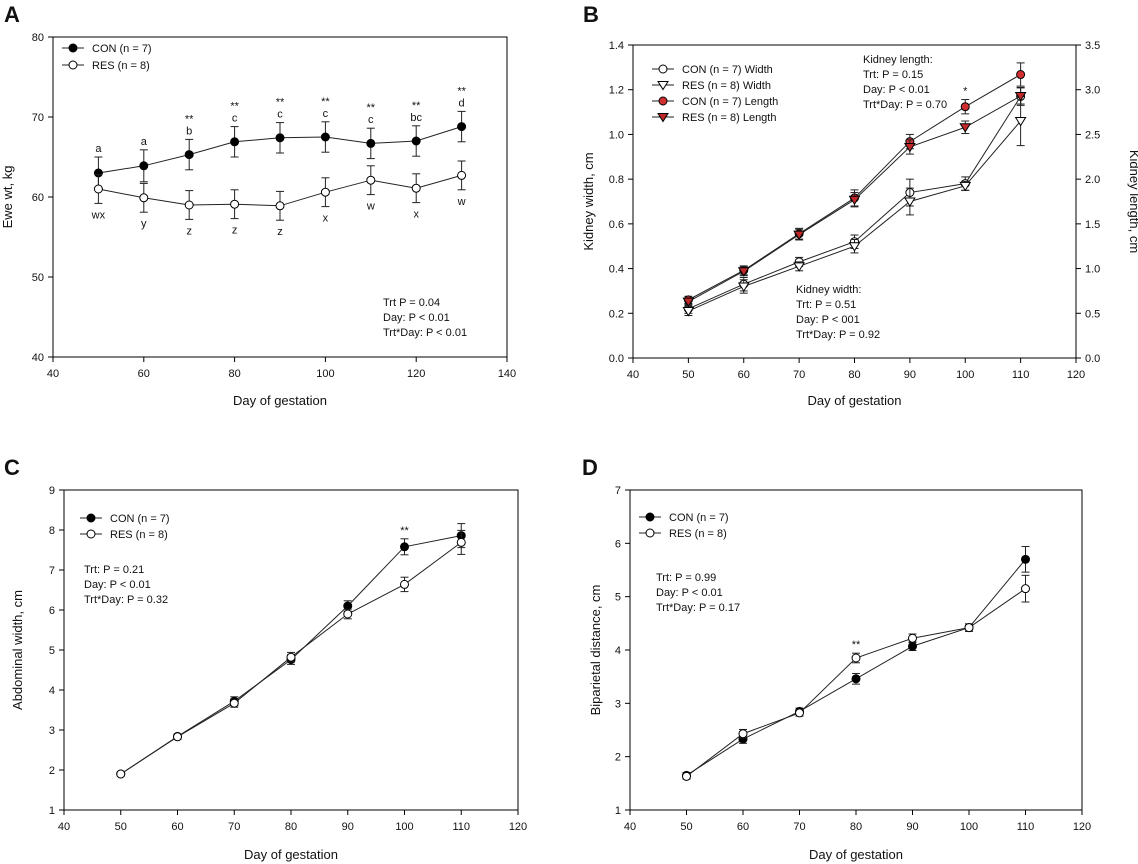 This screenshot has width=1138, height=864. Describe the element at coordinates (177, 827) in the screenshot. I see `x-tick-label-c: 60` at that location.